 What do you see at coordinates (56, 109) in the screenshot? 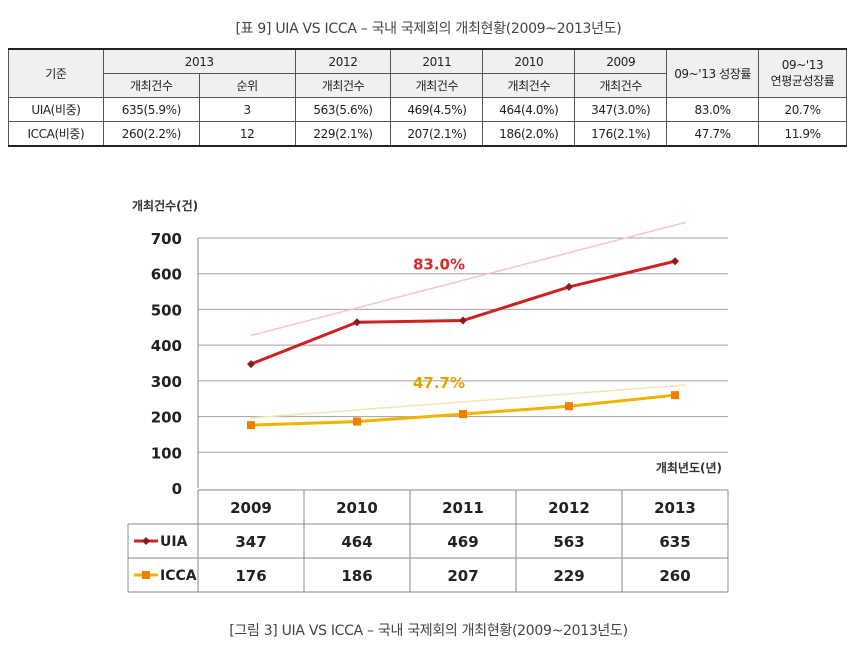
I see `row-label: UIA(비중)` at bounding box center [56, 109].